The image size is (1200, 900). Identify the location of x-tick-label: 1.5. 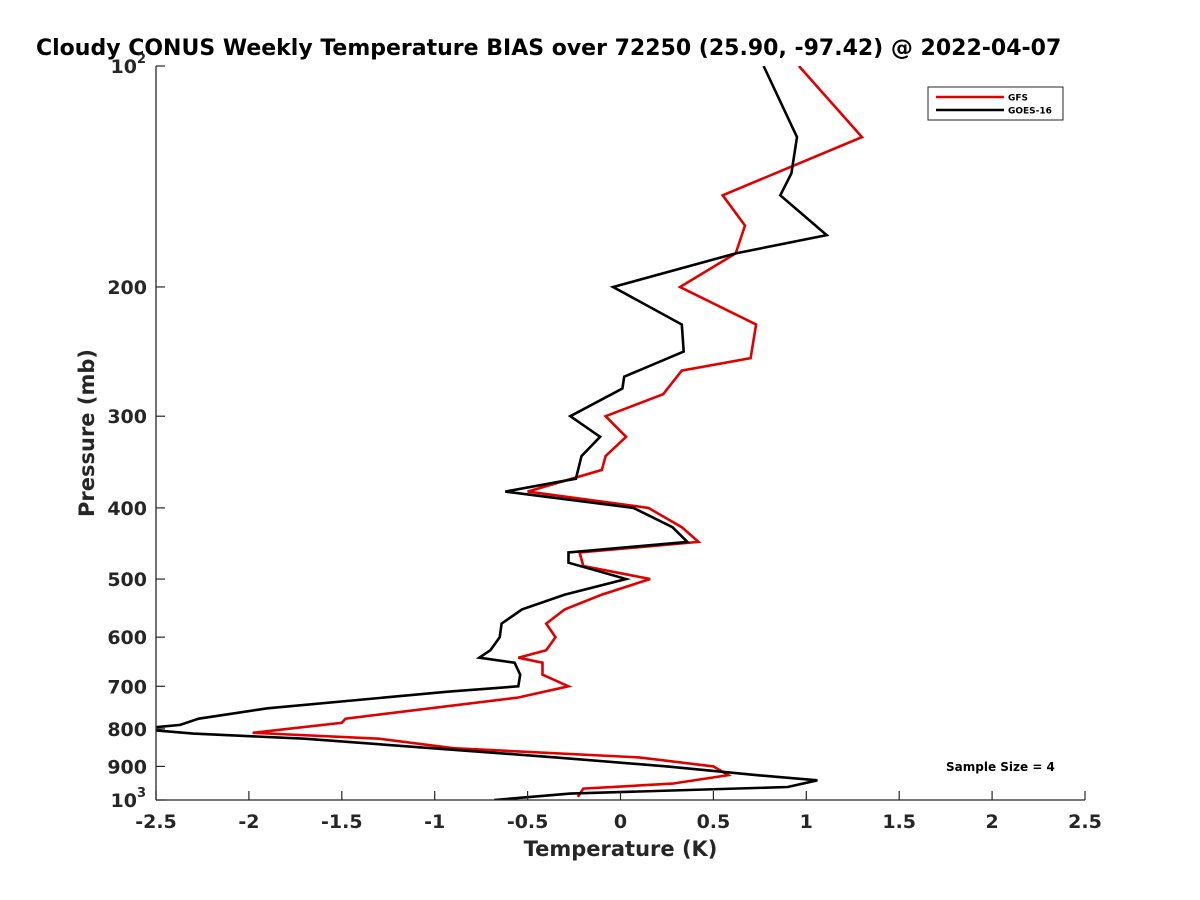
(899, 822).